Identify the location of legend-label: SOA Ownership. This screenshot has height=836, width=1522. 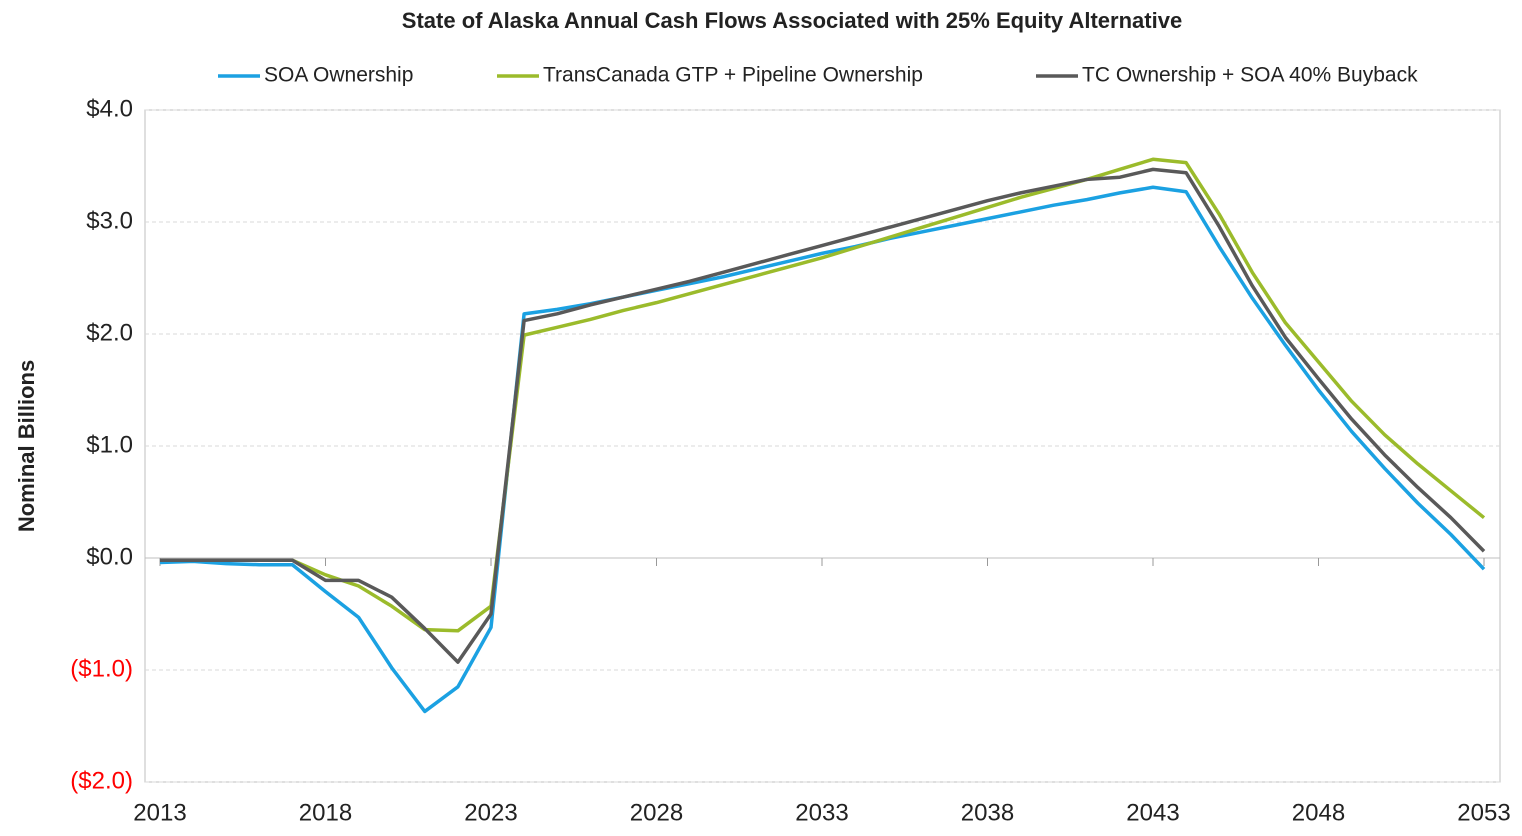
(338, 75).